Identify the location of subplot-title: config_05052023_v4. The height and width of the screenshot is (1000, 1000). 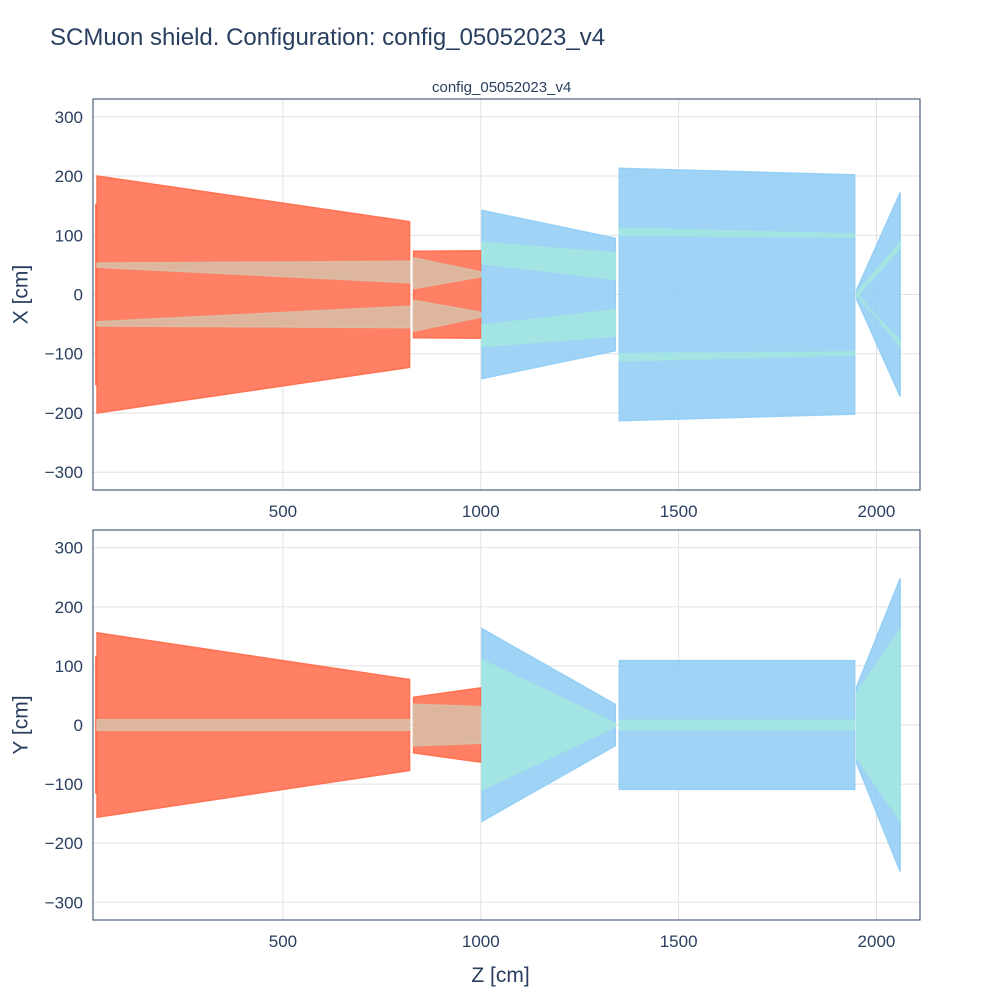
(502, 87).